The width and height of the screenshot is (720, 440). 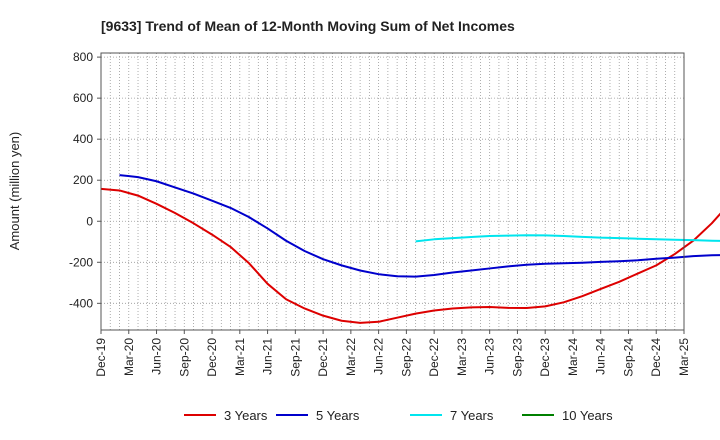 What do you see at coordinates (81, 303) in the screenshot?
I see `y-tick-label: -400` at bounding box center [81, 303].